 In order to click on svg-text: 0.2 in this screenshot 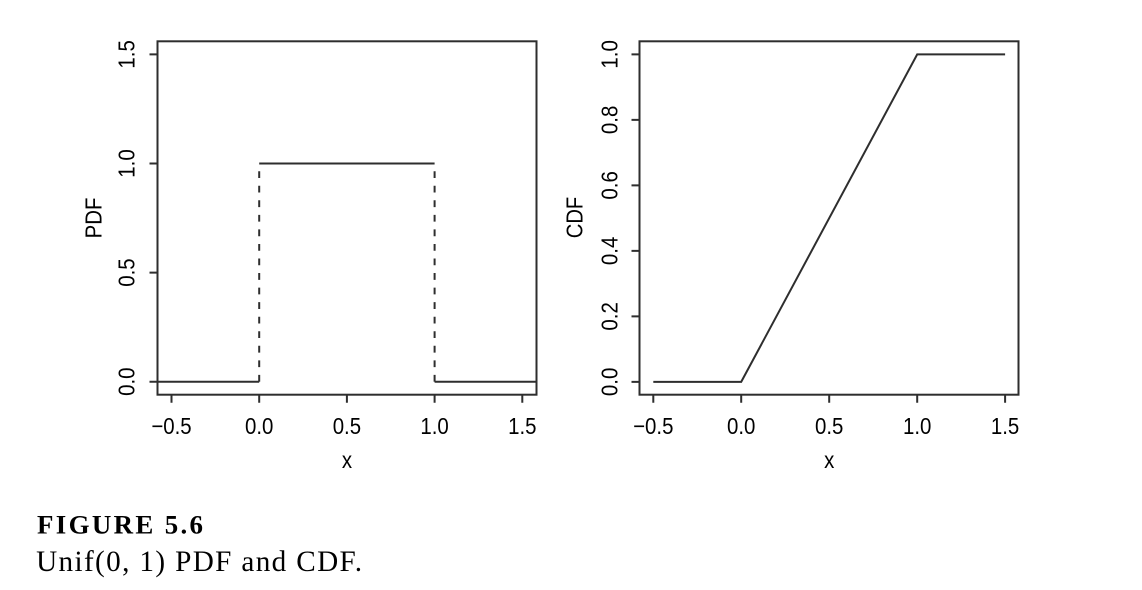, I will do `click(609, 316)`.